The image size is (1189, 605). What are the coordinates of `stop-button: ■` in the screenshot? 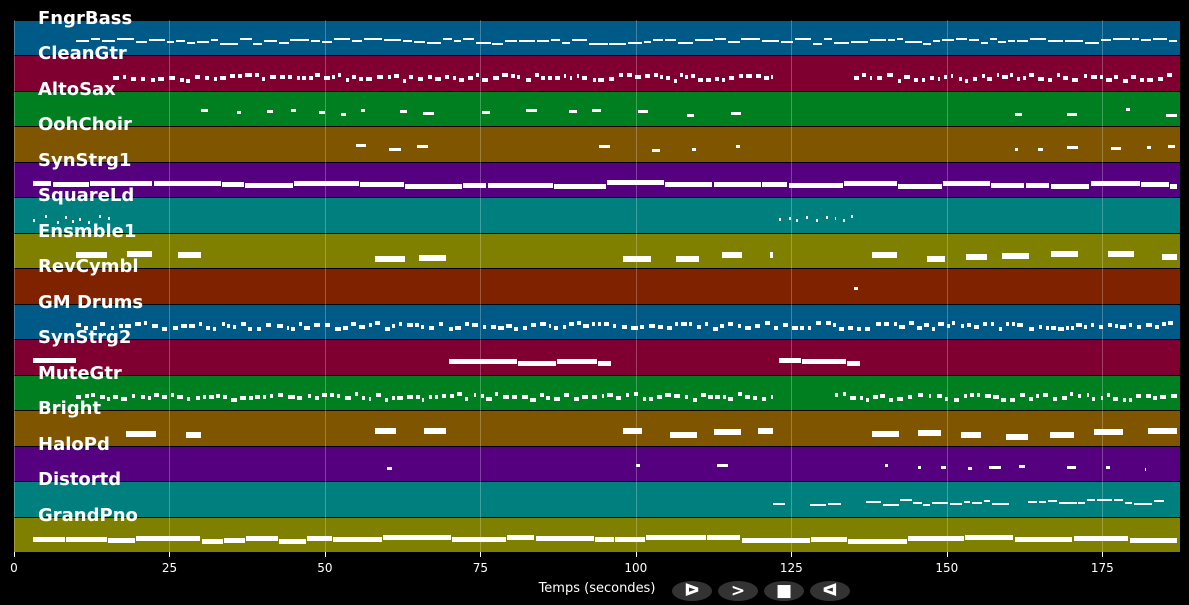 It's located at (784, 591).